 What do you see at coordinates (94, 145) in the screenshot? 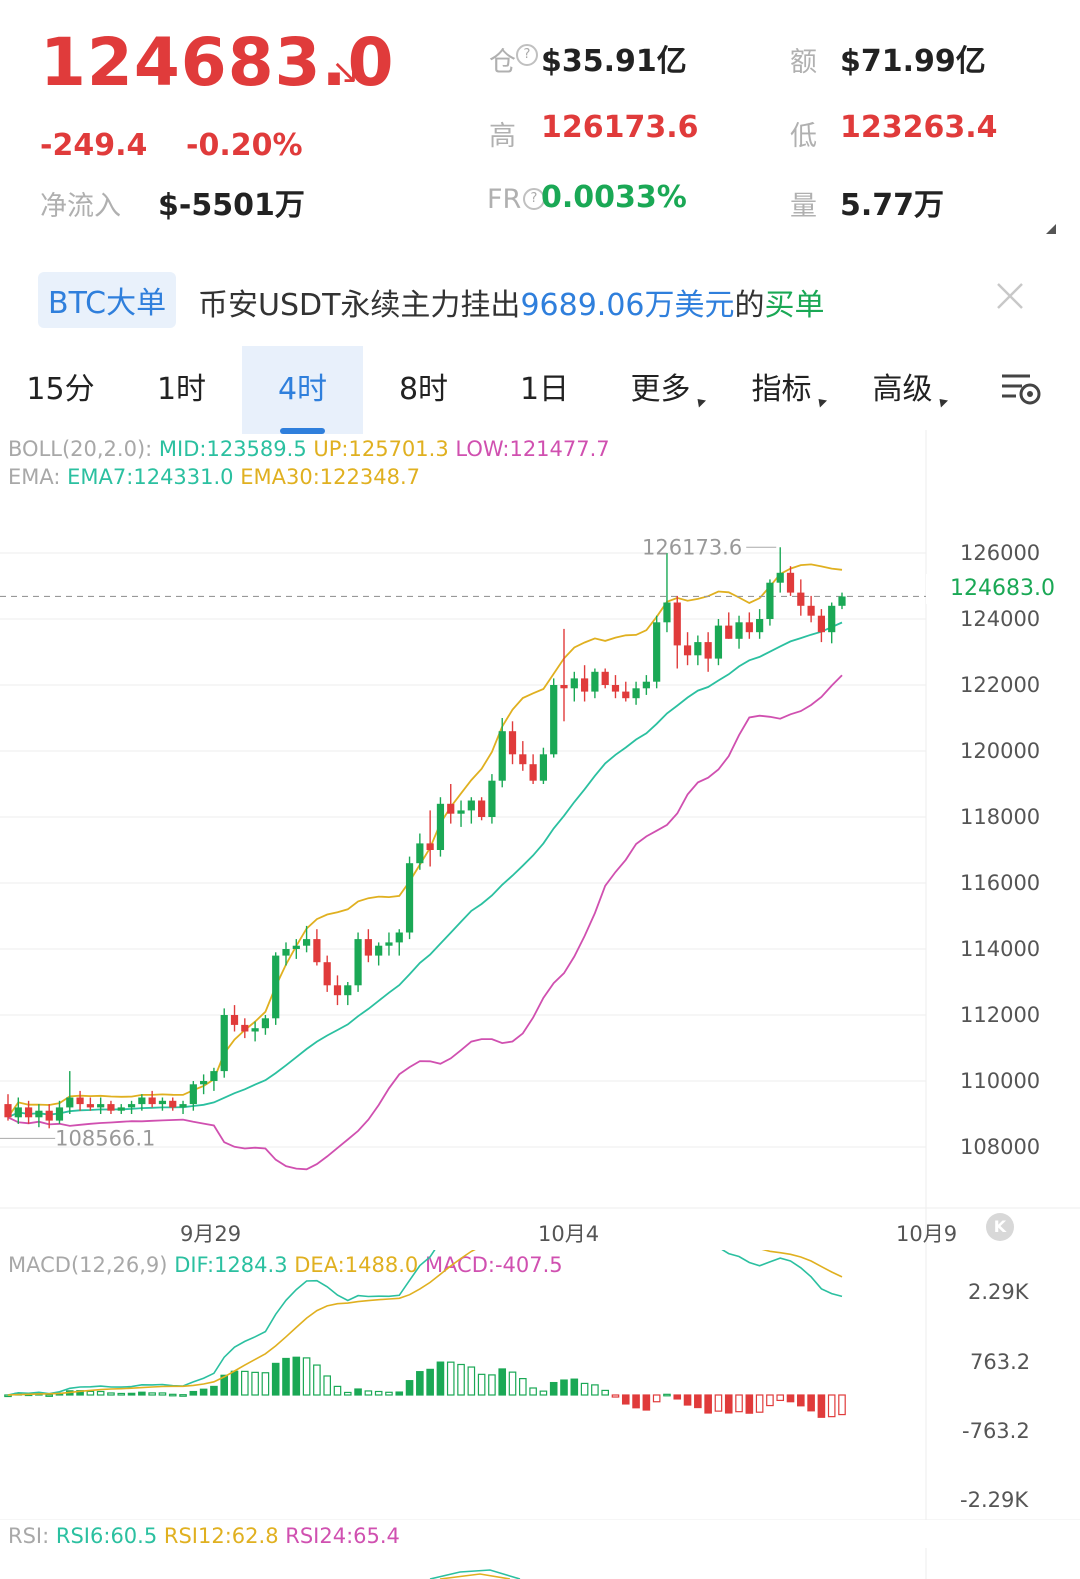
I see `price-change: -249.4` at bounding box center [94, 145].